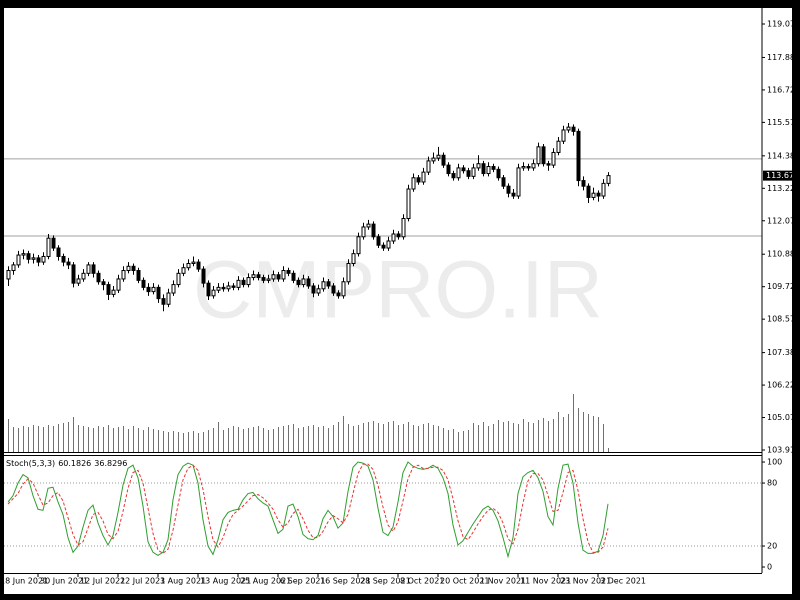 Image resolution: width=800 pixels, height=600 pixels. Describe the element at coordinates (783, 155) in the screenshot. I see `y-tick-label: 114.380` at that location.